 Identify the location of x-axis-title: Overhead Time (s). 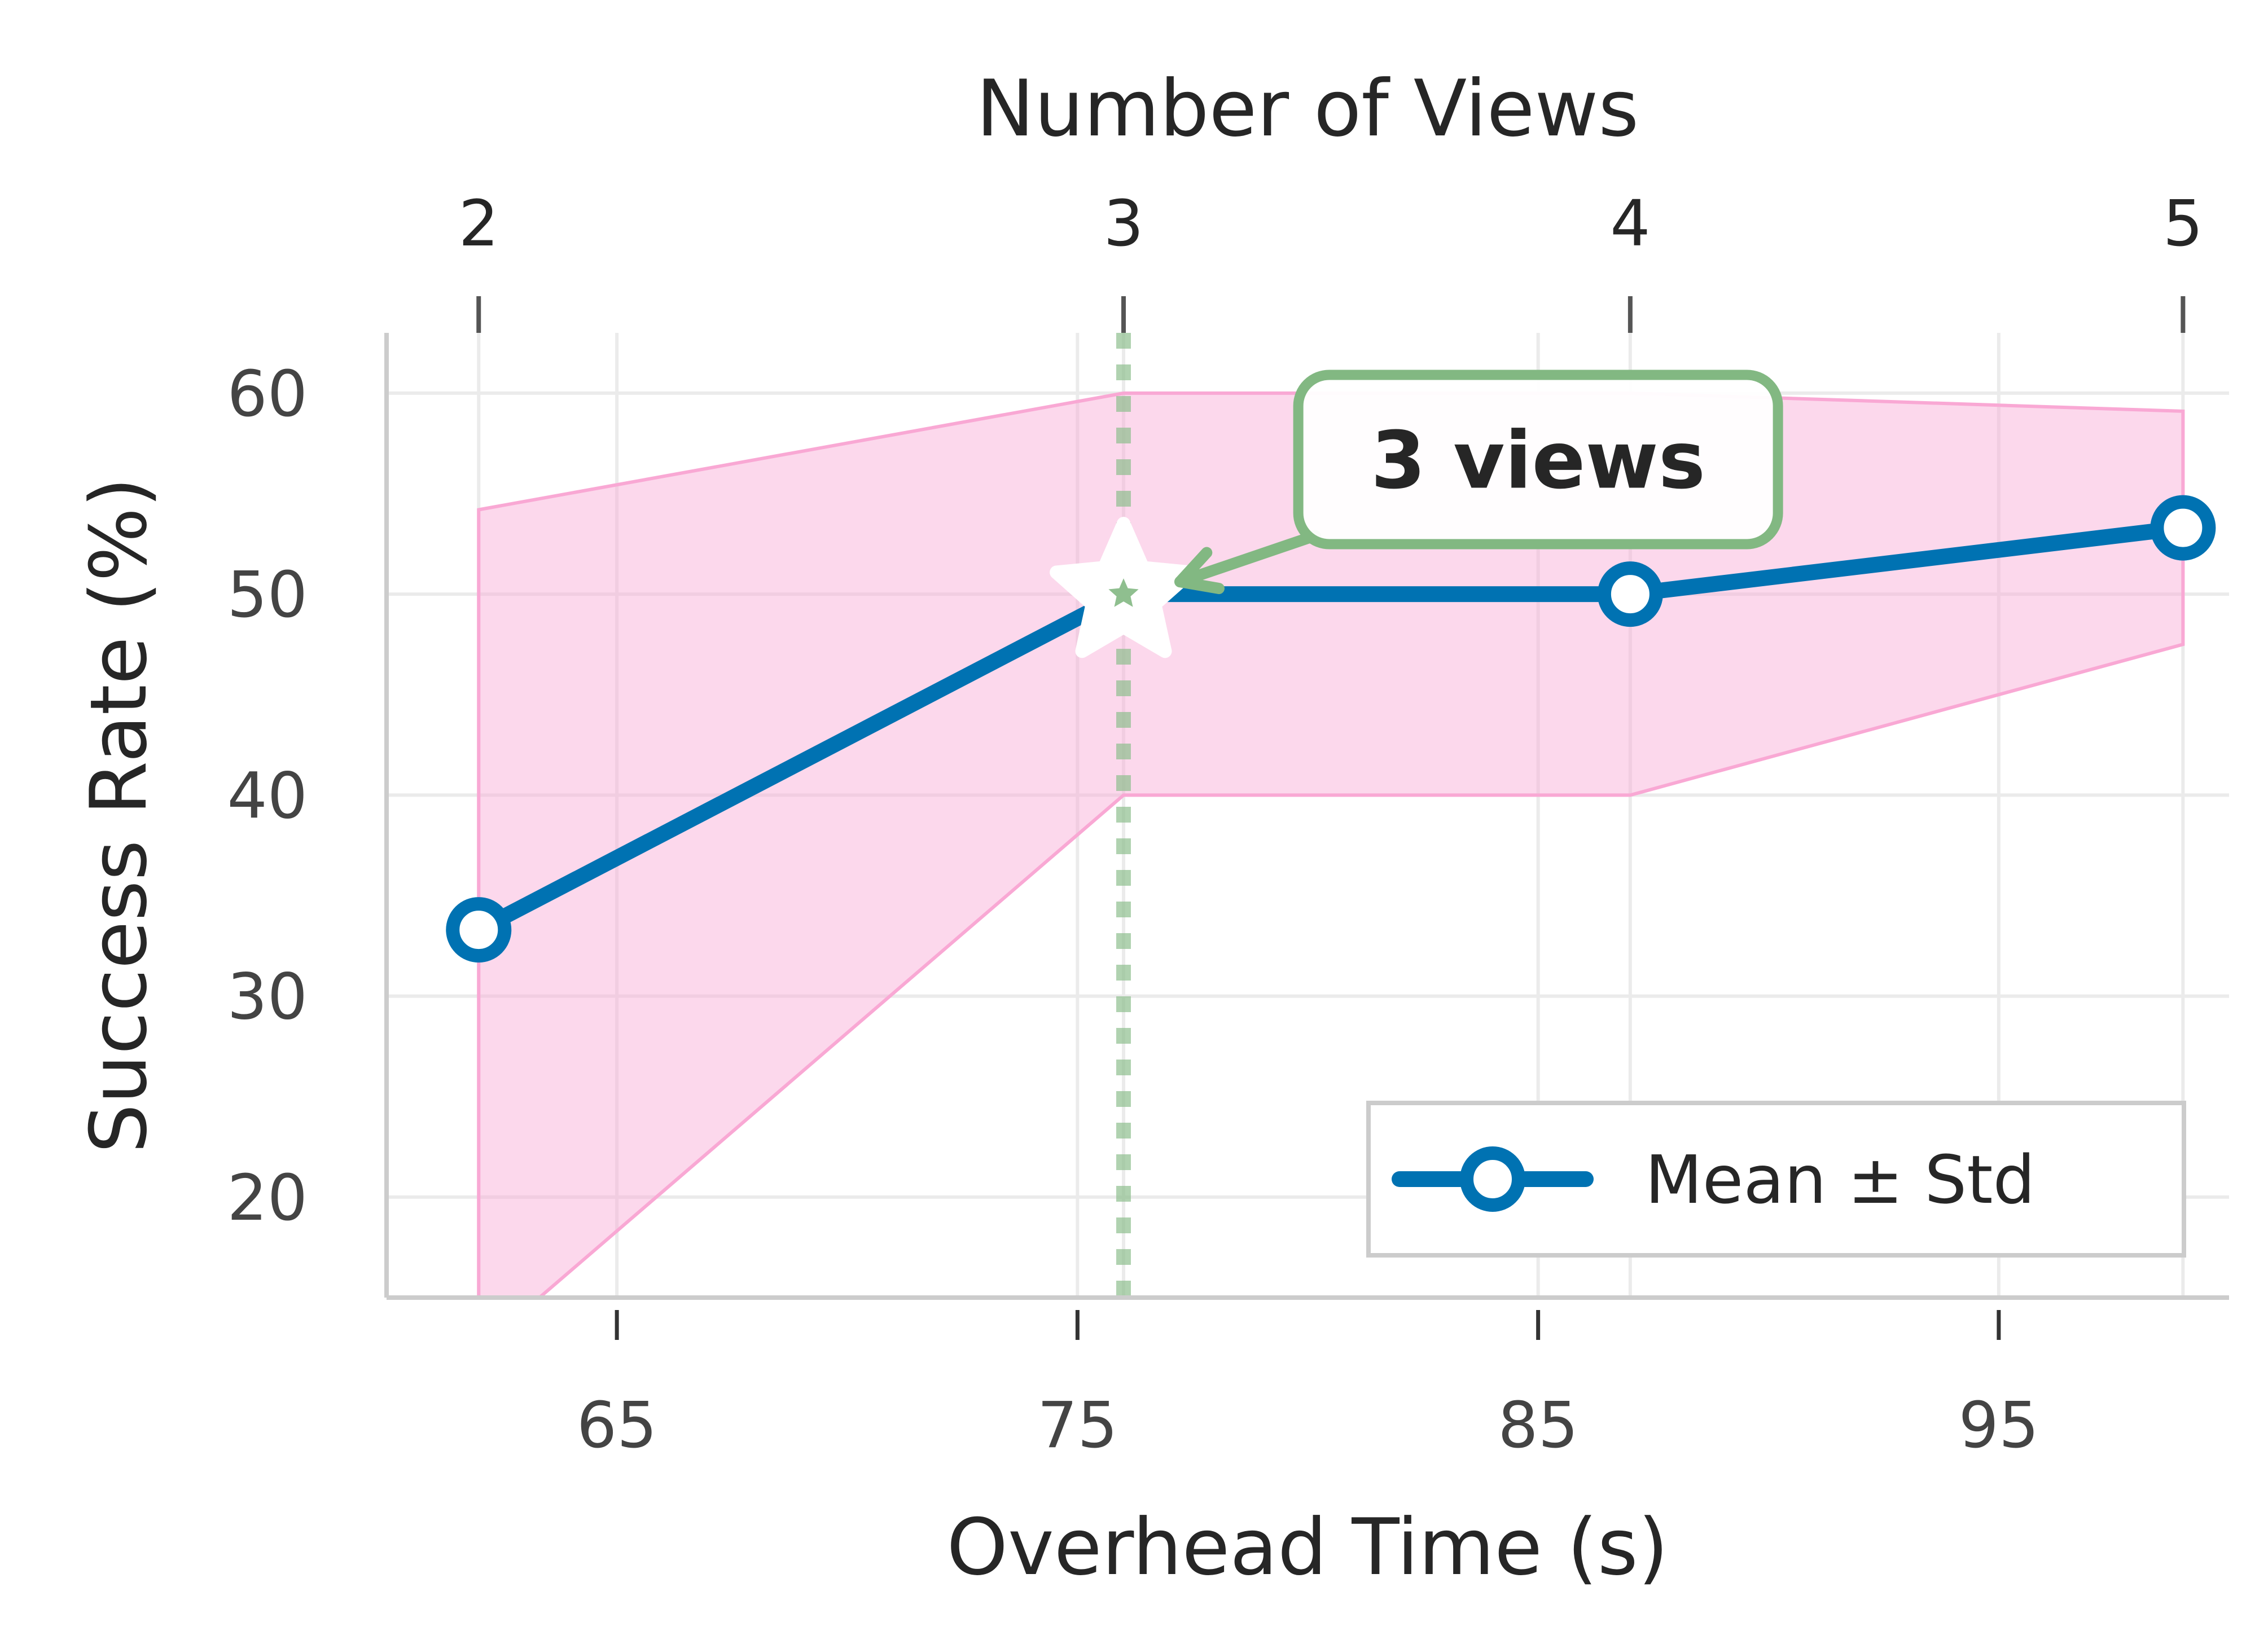
(1307, 1547).